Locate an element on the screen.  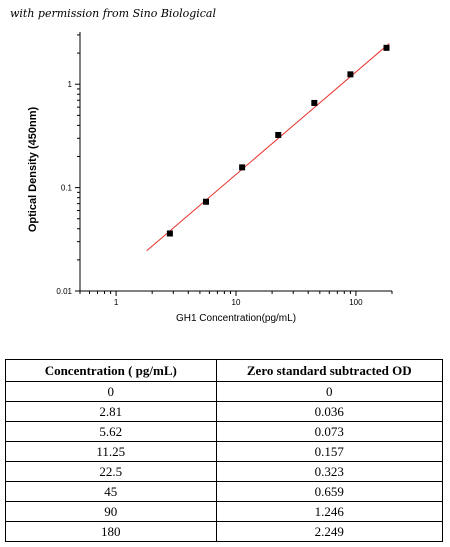
y-axis-label: Optical Density (450nm) is located at coordinates (33, 170).